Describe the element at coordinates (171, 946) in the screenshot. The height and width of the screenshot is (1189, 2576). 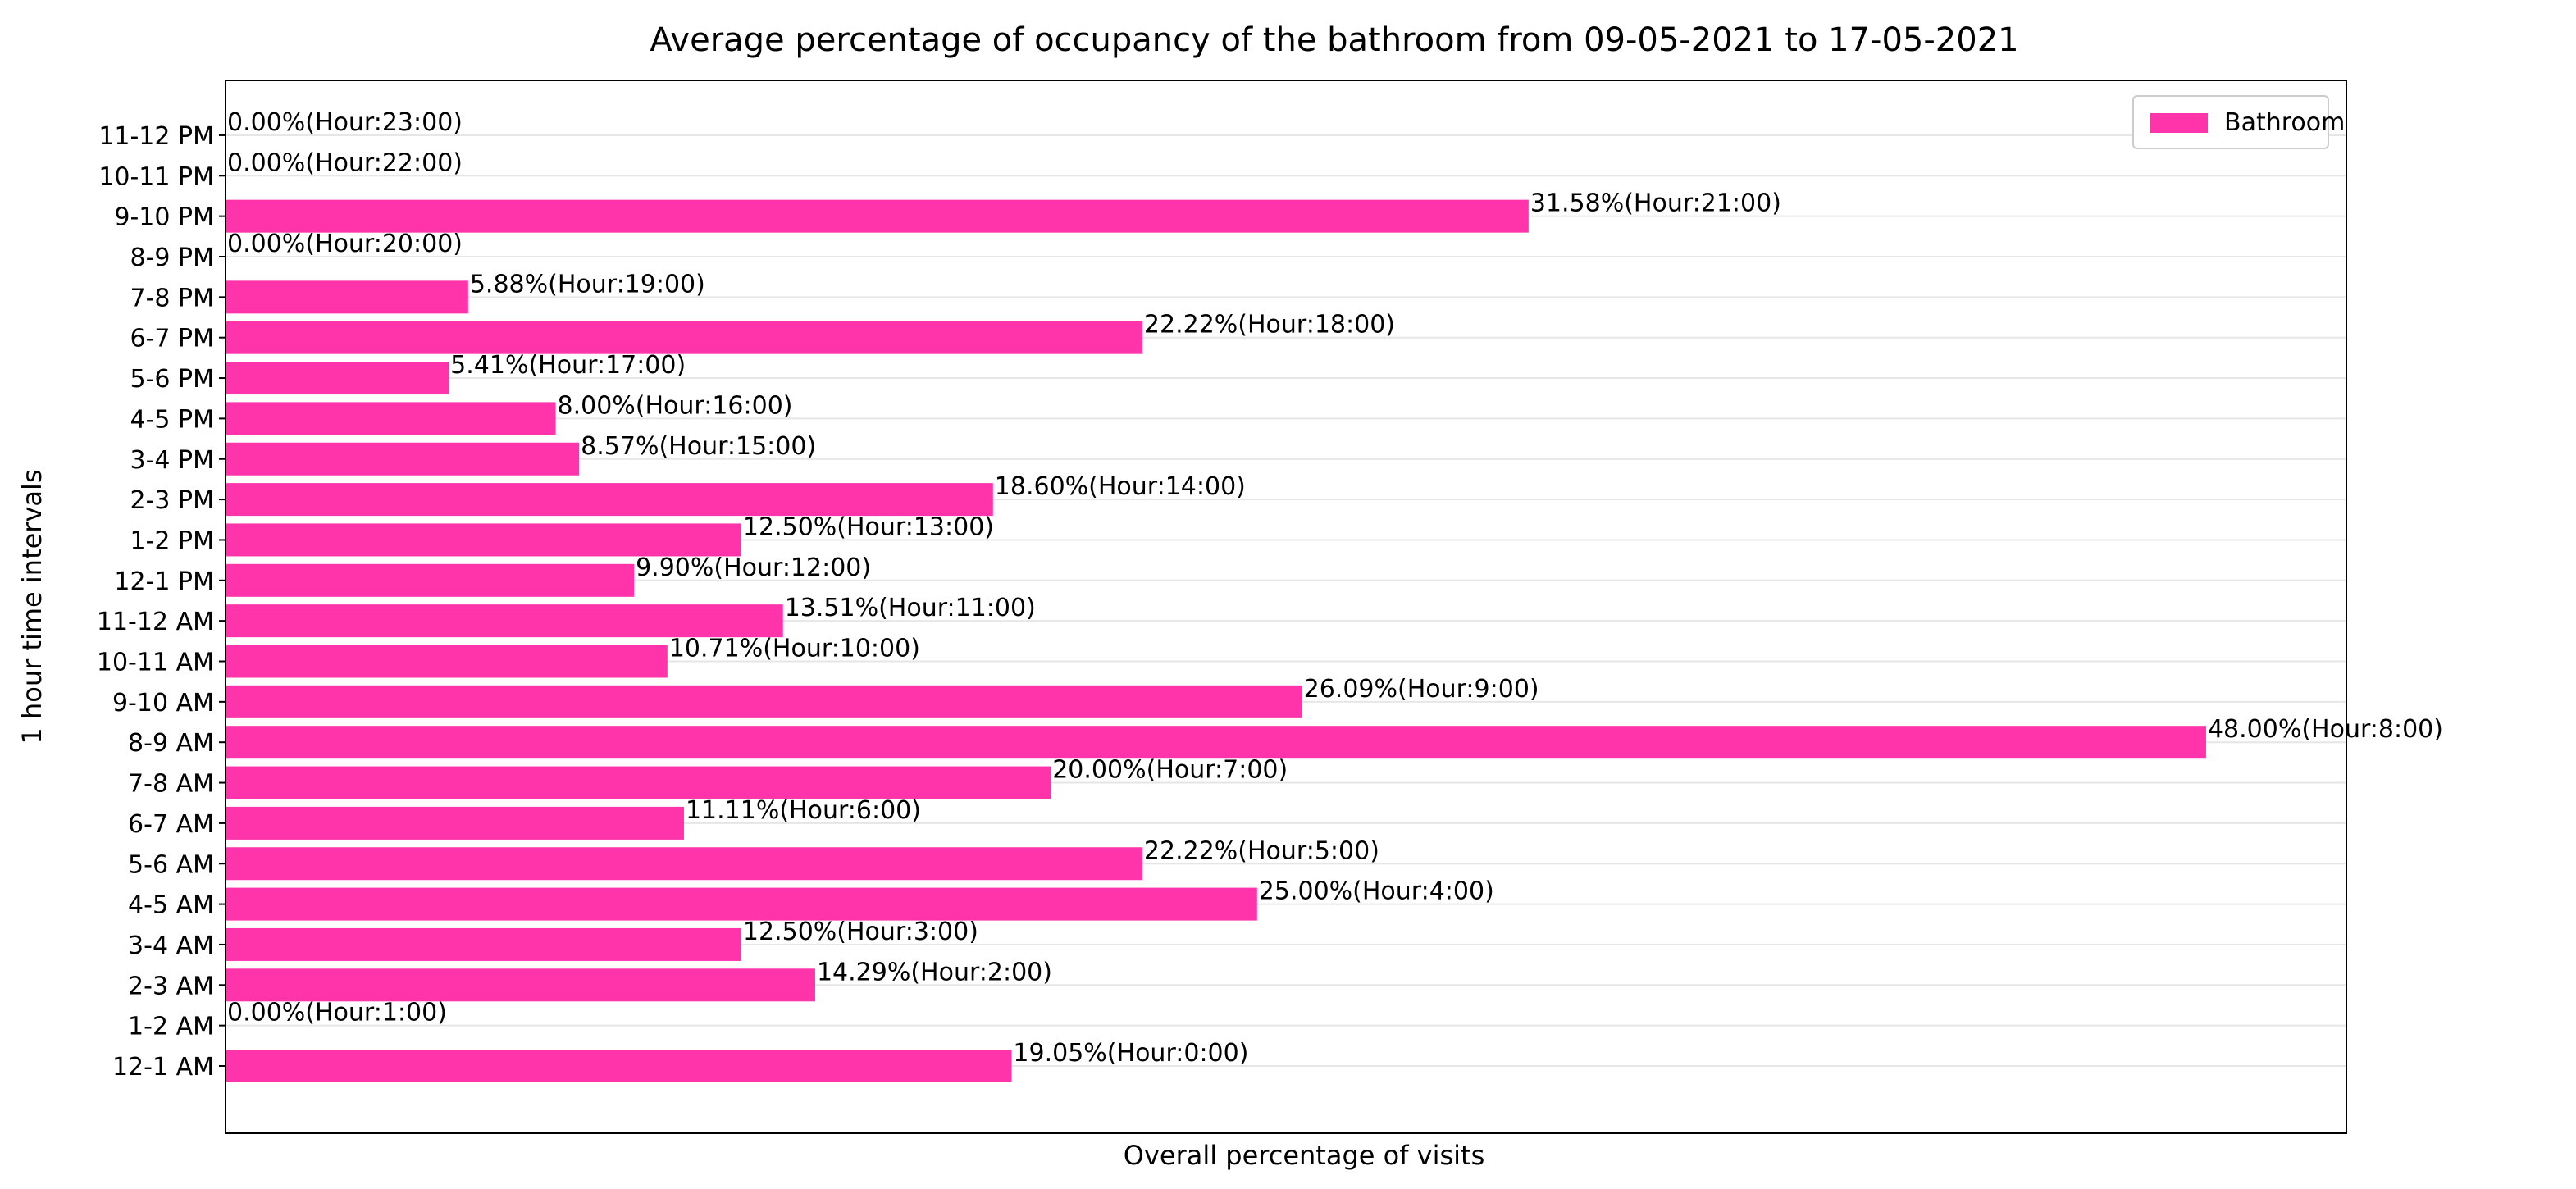
I see `y-tick-label: 3-4 AM` at that location.